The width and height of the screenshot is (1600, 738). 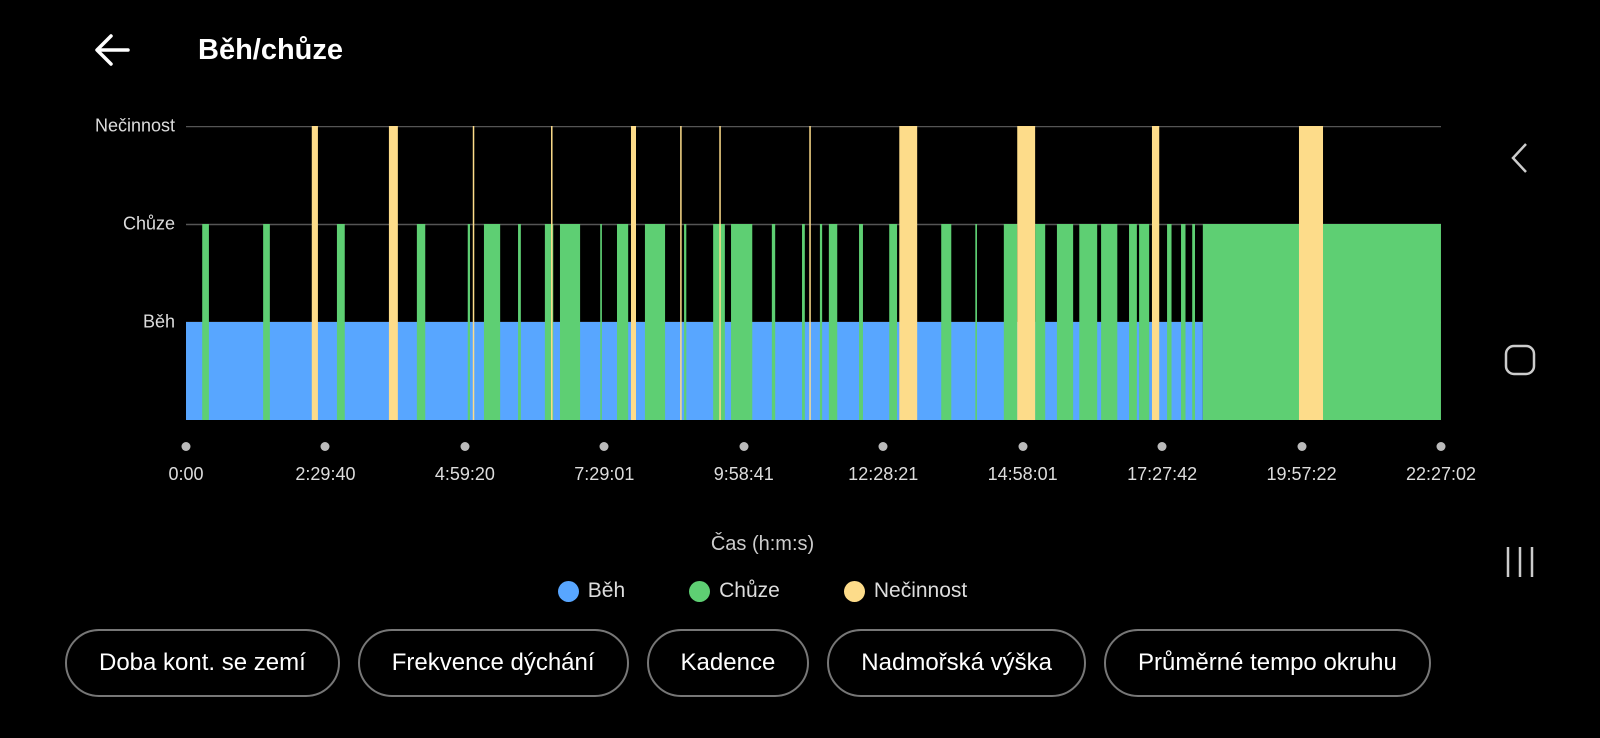 I want to click on legend-item-idle: Nečinnost, so click(x=905, y=591).